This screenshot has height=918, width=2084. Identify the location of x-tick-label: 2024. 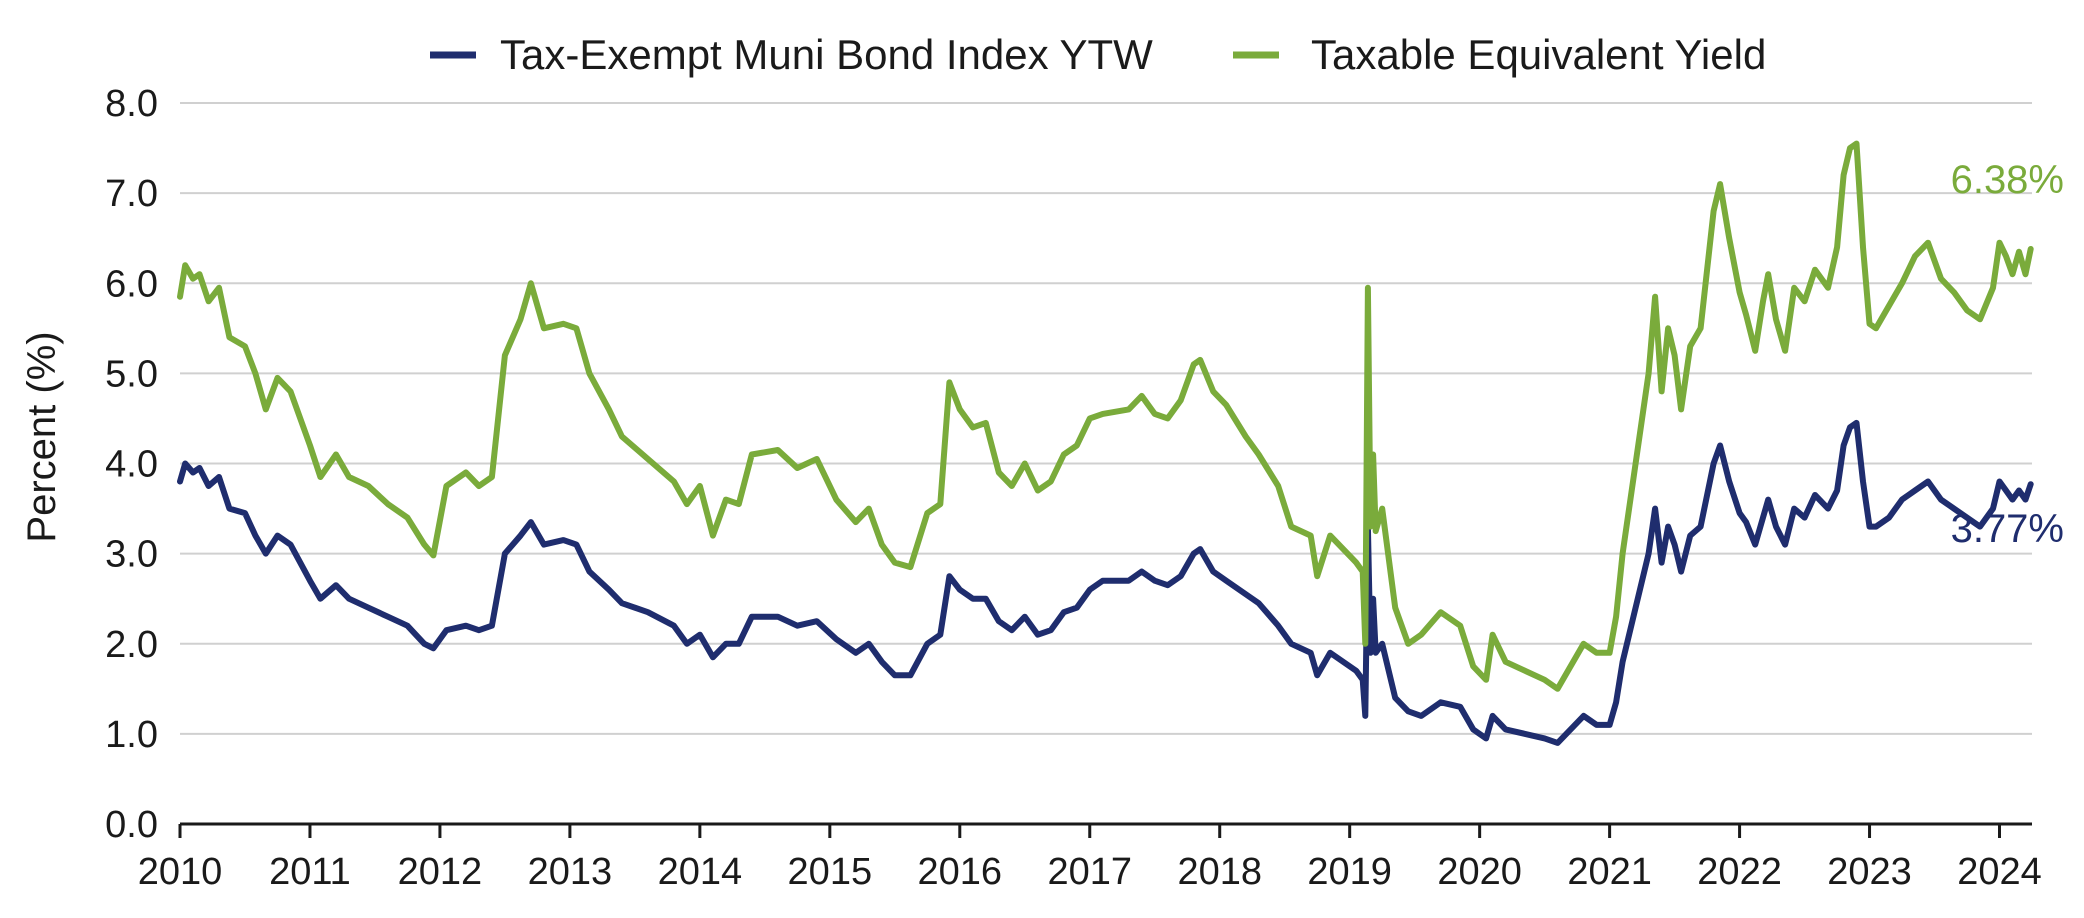
(1999, 872).